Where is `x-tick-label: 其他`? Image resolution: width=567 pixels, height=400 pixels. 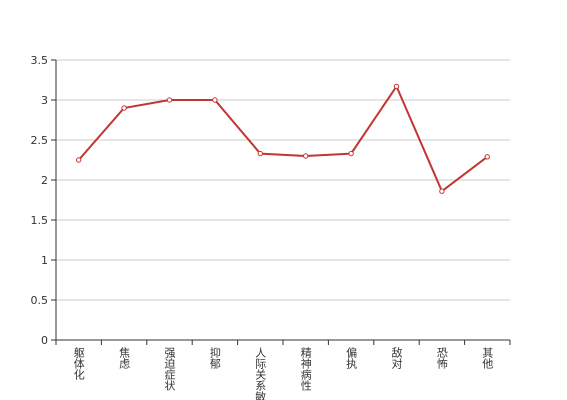 x-tick-label: 其他 is located at coordinates (487, 358).